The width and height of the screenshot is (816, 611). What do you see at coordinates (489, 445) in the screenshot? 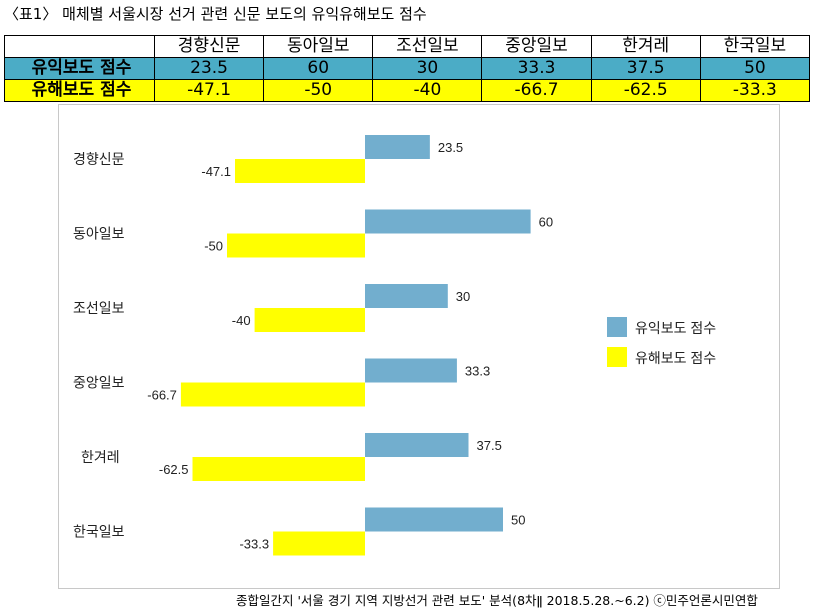
I see `positive-value-label: 37.5` at bounding box center [489, 445].